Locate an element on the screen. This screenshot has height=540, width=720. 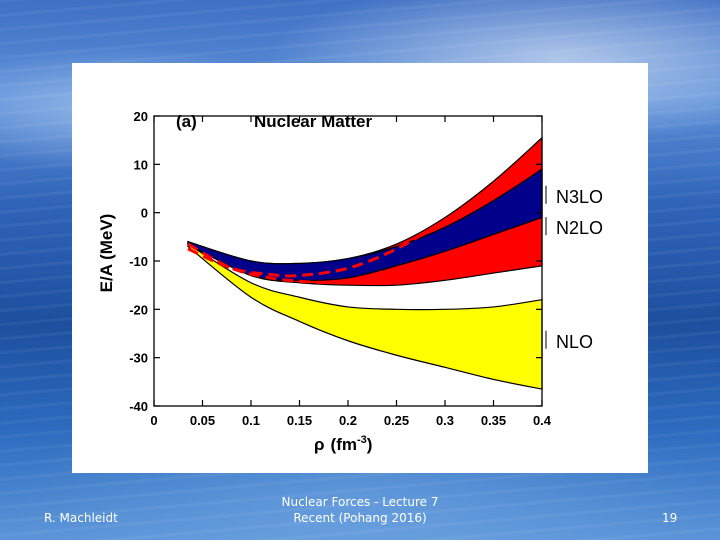
series-label-n2lo: N2LO is located at coordinates (579, 228).